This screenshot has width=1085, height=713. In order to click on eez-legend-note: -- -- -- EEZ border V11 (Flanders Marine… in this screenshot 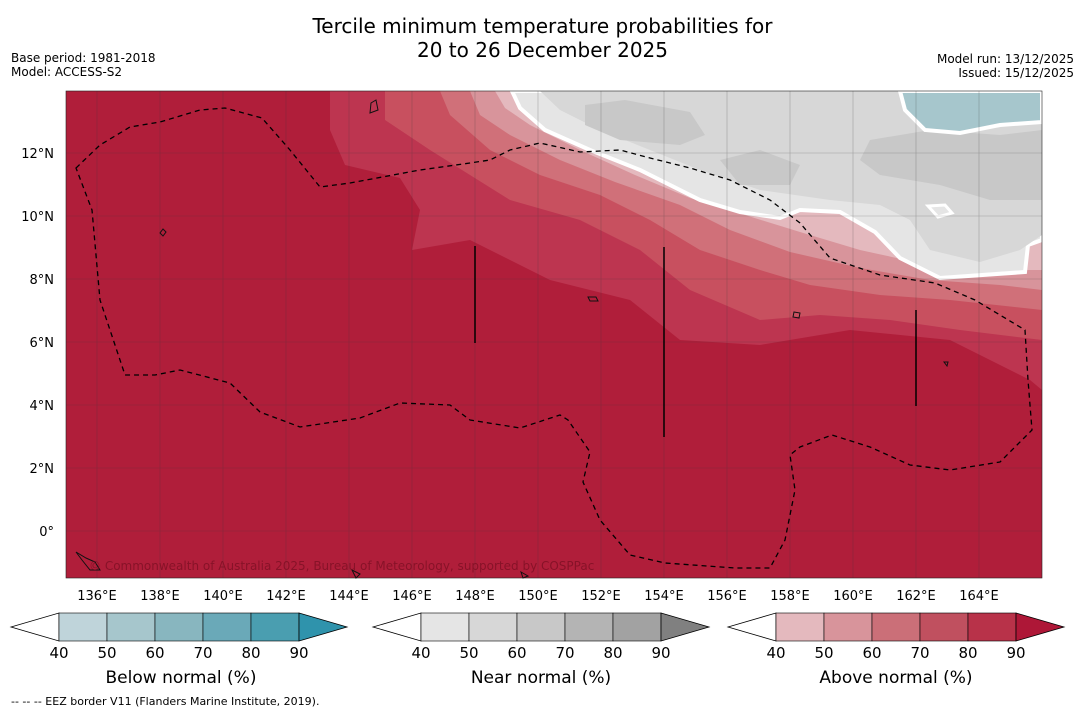, I will do `click(165, 701)`.